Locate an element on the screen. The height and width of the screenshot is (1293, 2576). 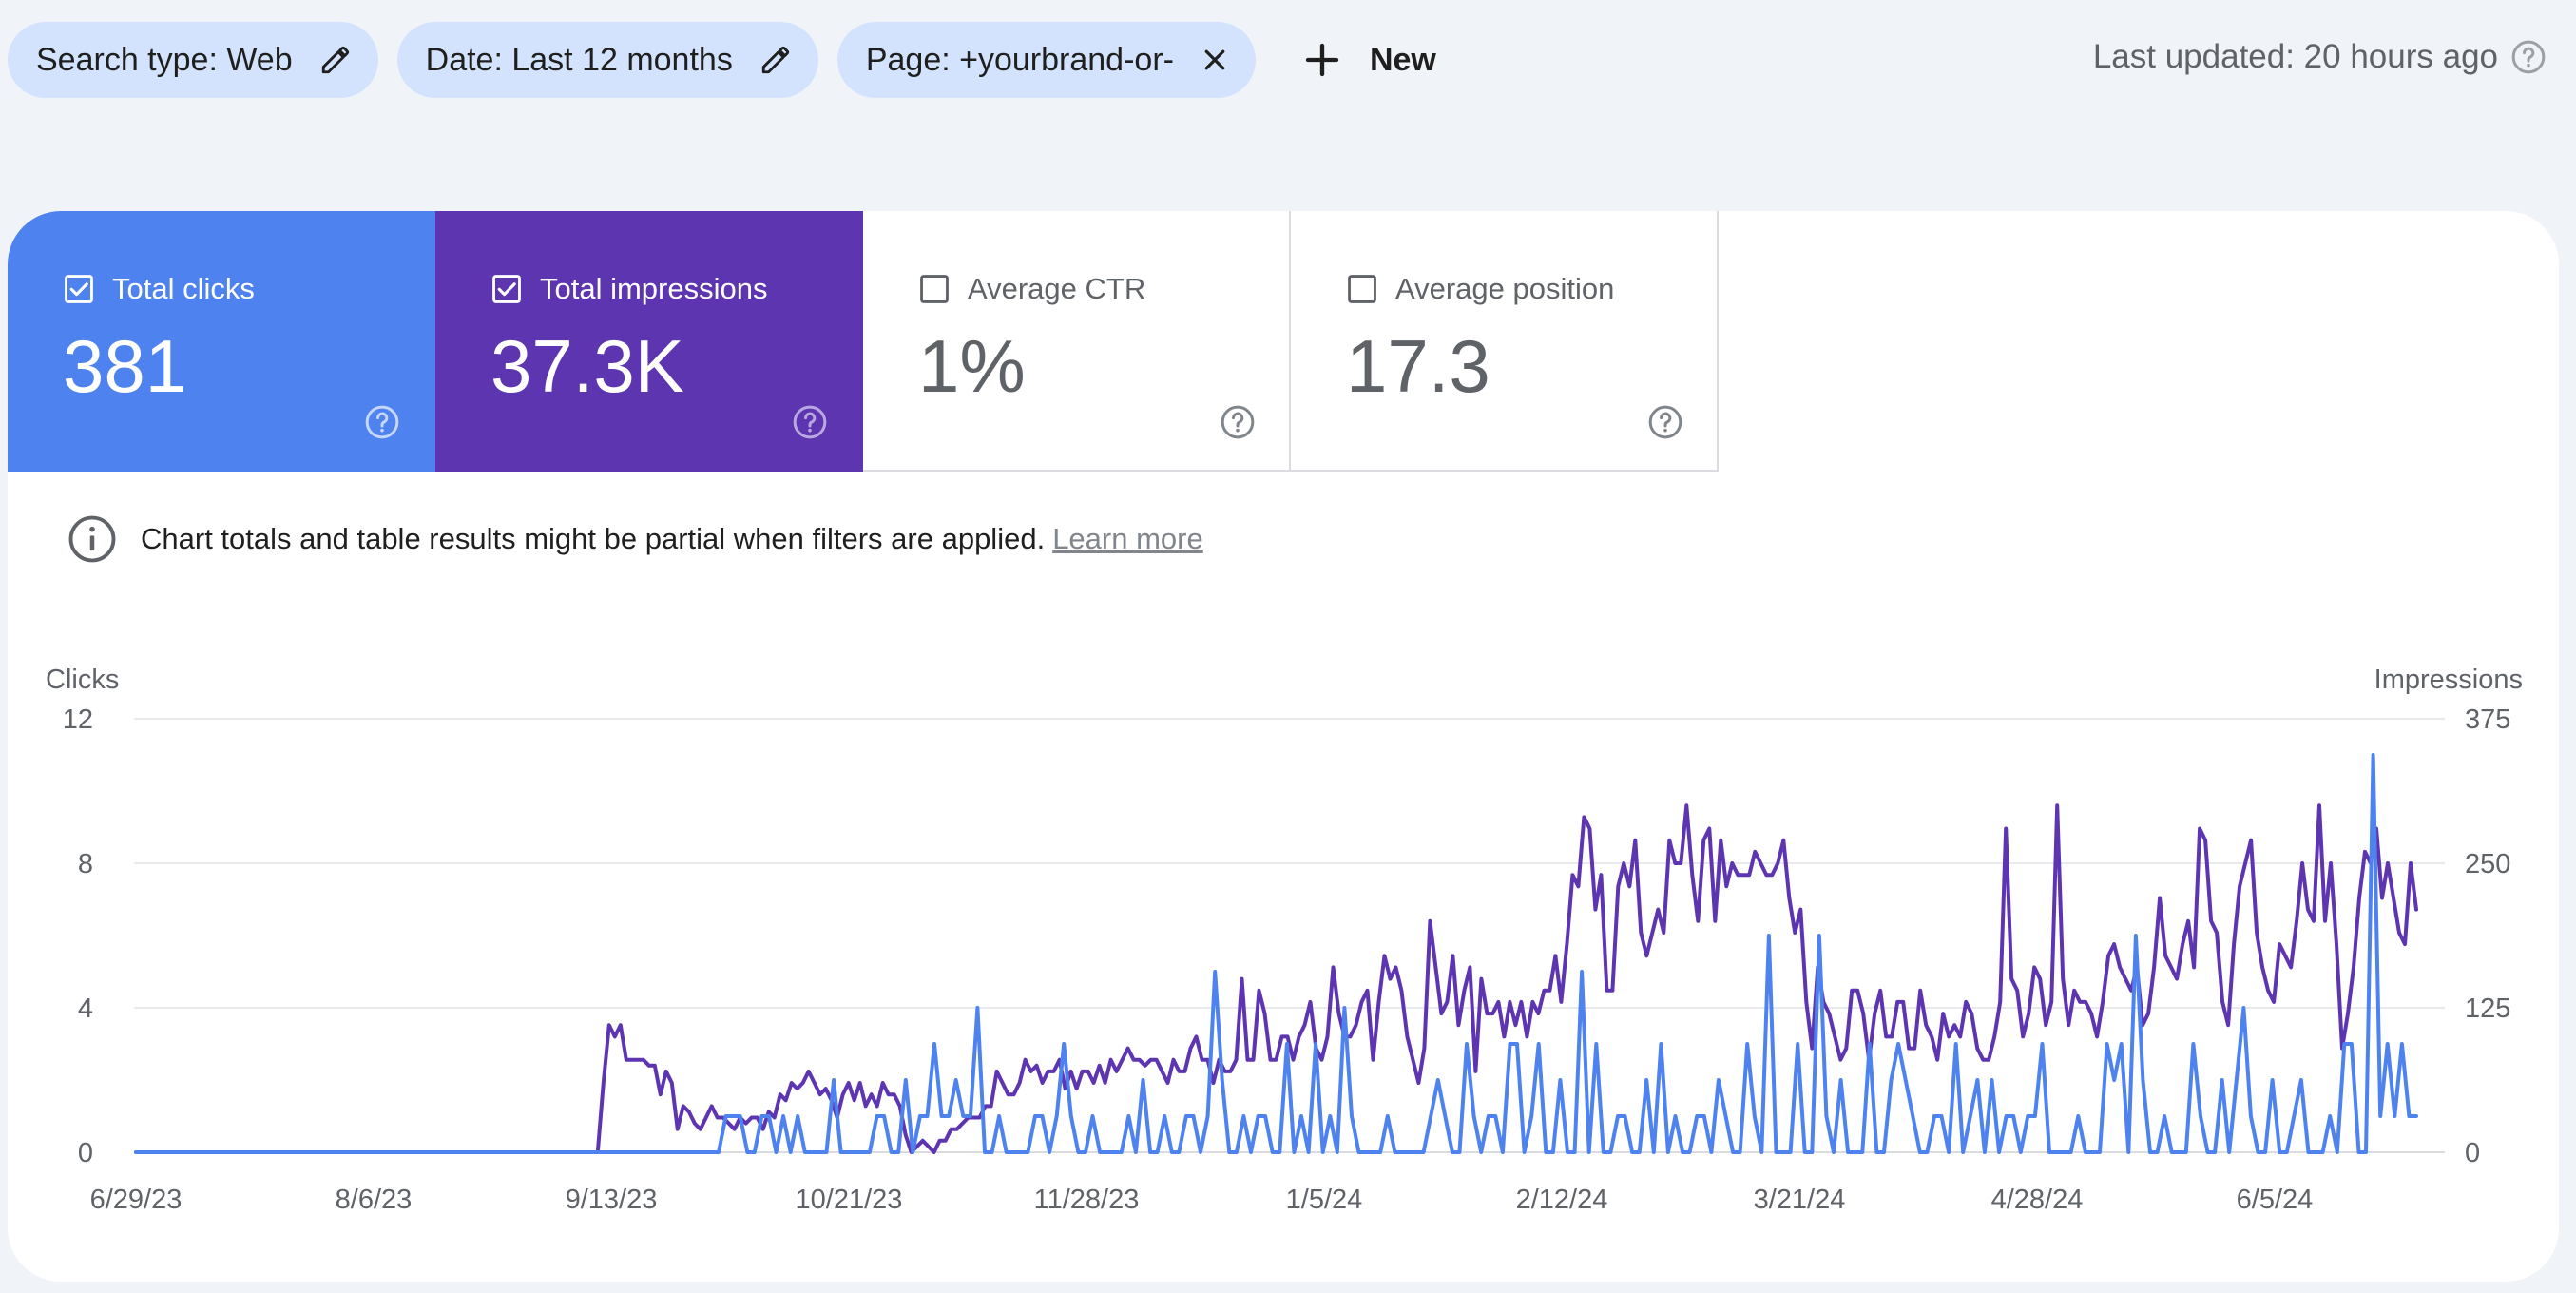
y-left-tick-label: 8 is located at coordinates (85, 864).